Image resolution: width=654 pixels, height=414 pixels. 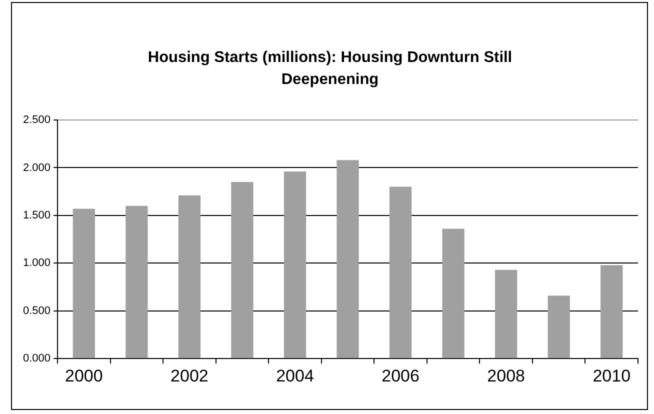 I want to click on x-tick-label: 2004, so click(x=295, y=376).